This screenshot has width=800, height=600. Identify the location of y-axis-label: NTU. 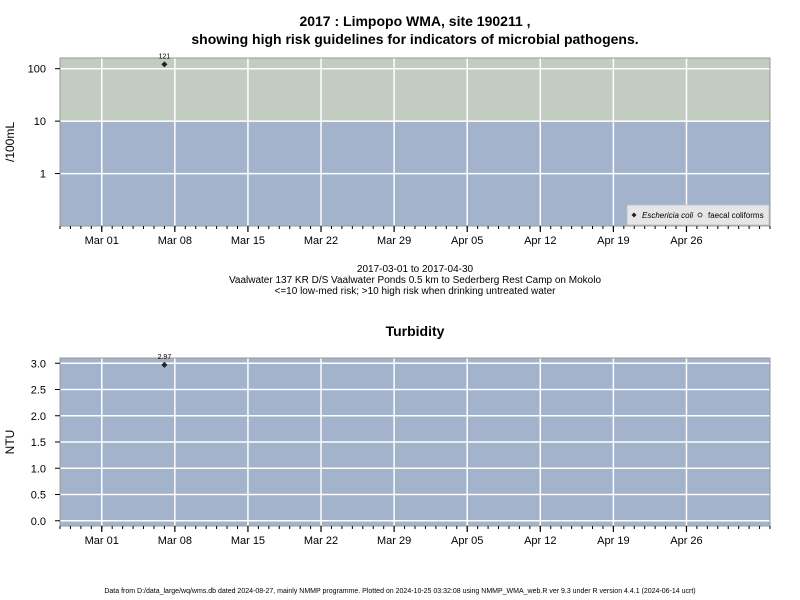
(10, 442).